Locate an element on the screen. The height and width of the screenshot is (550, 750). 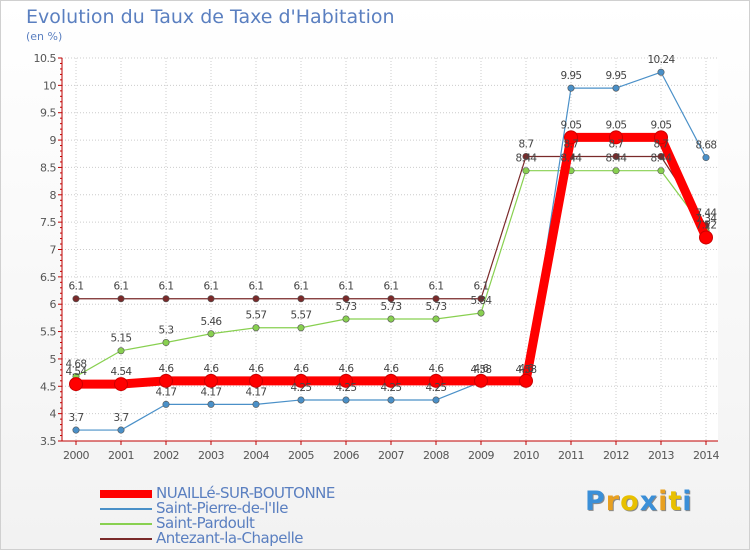
logo-letter: o is located at coordinates (630, 501).